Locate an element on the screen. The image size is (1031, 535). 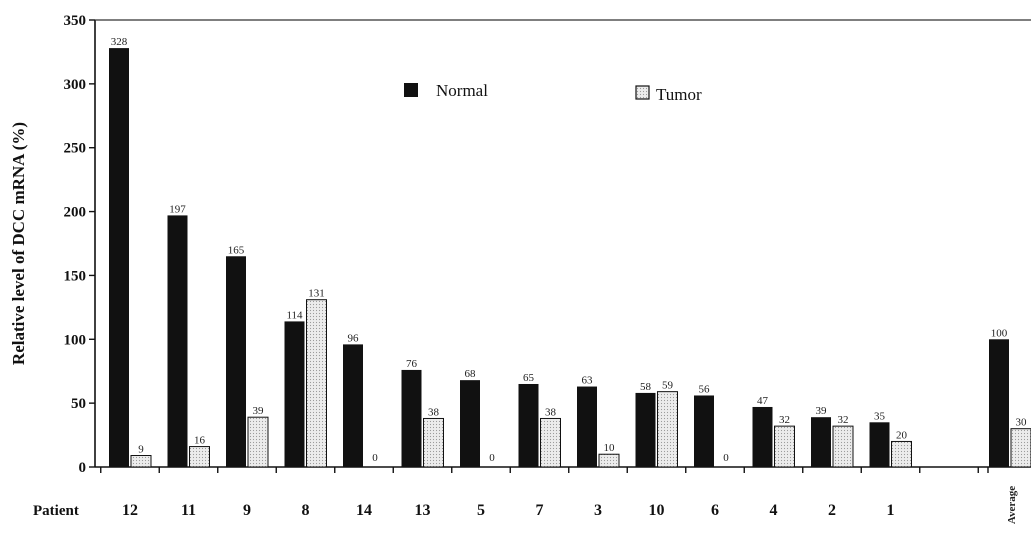
data-label-normal: 114 is located at coordinates (294, 315).